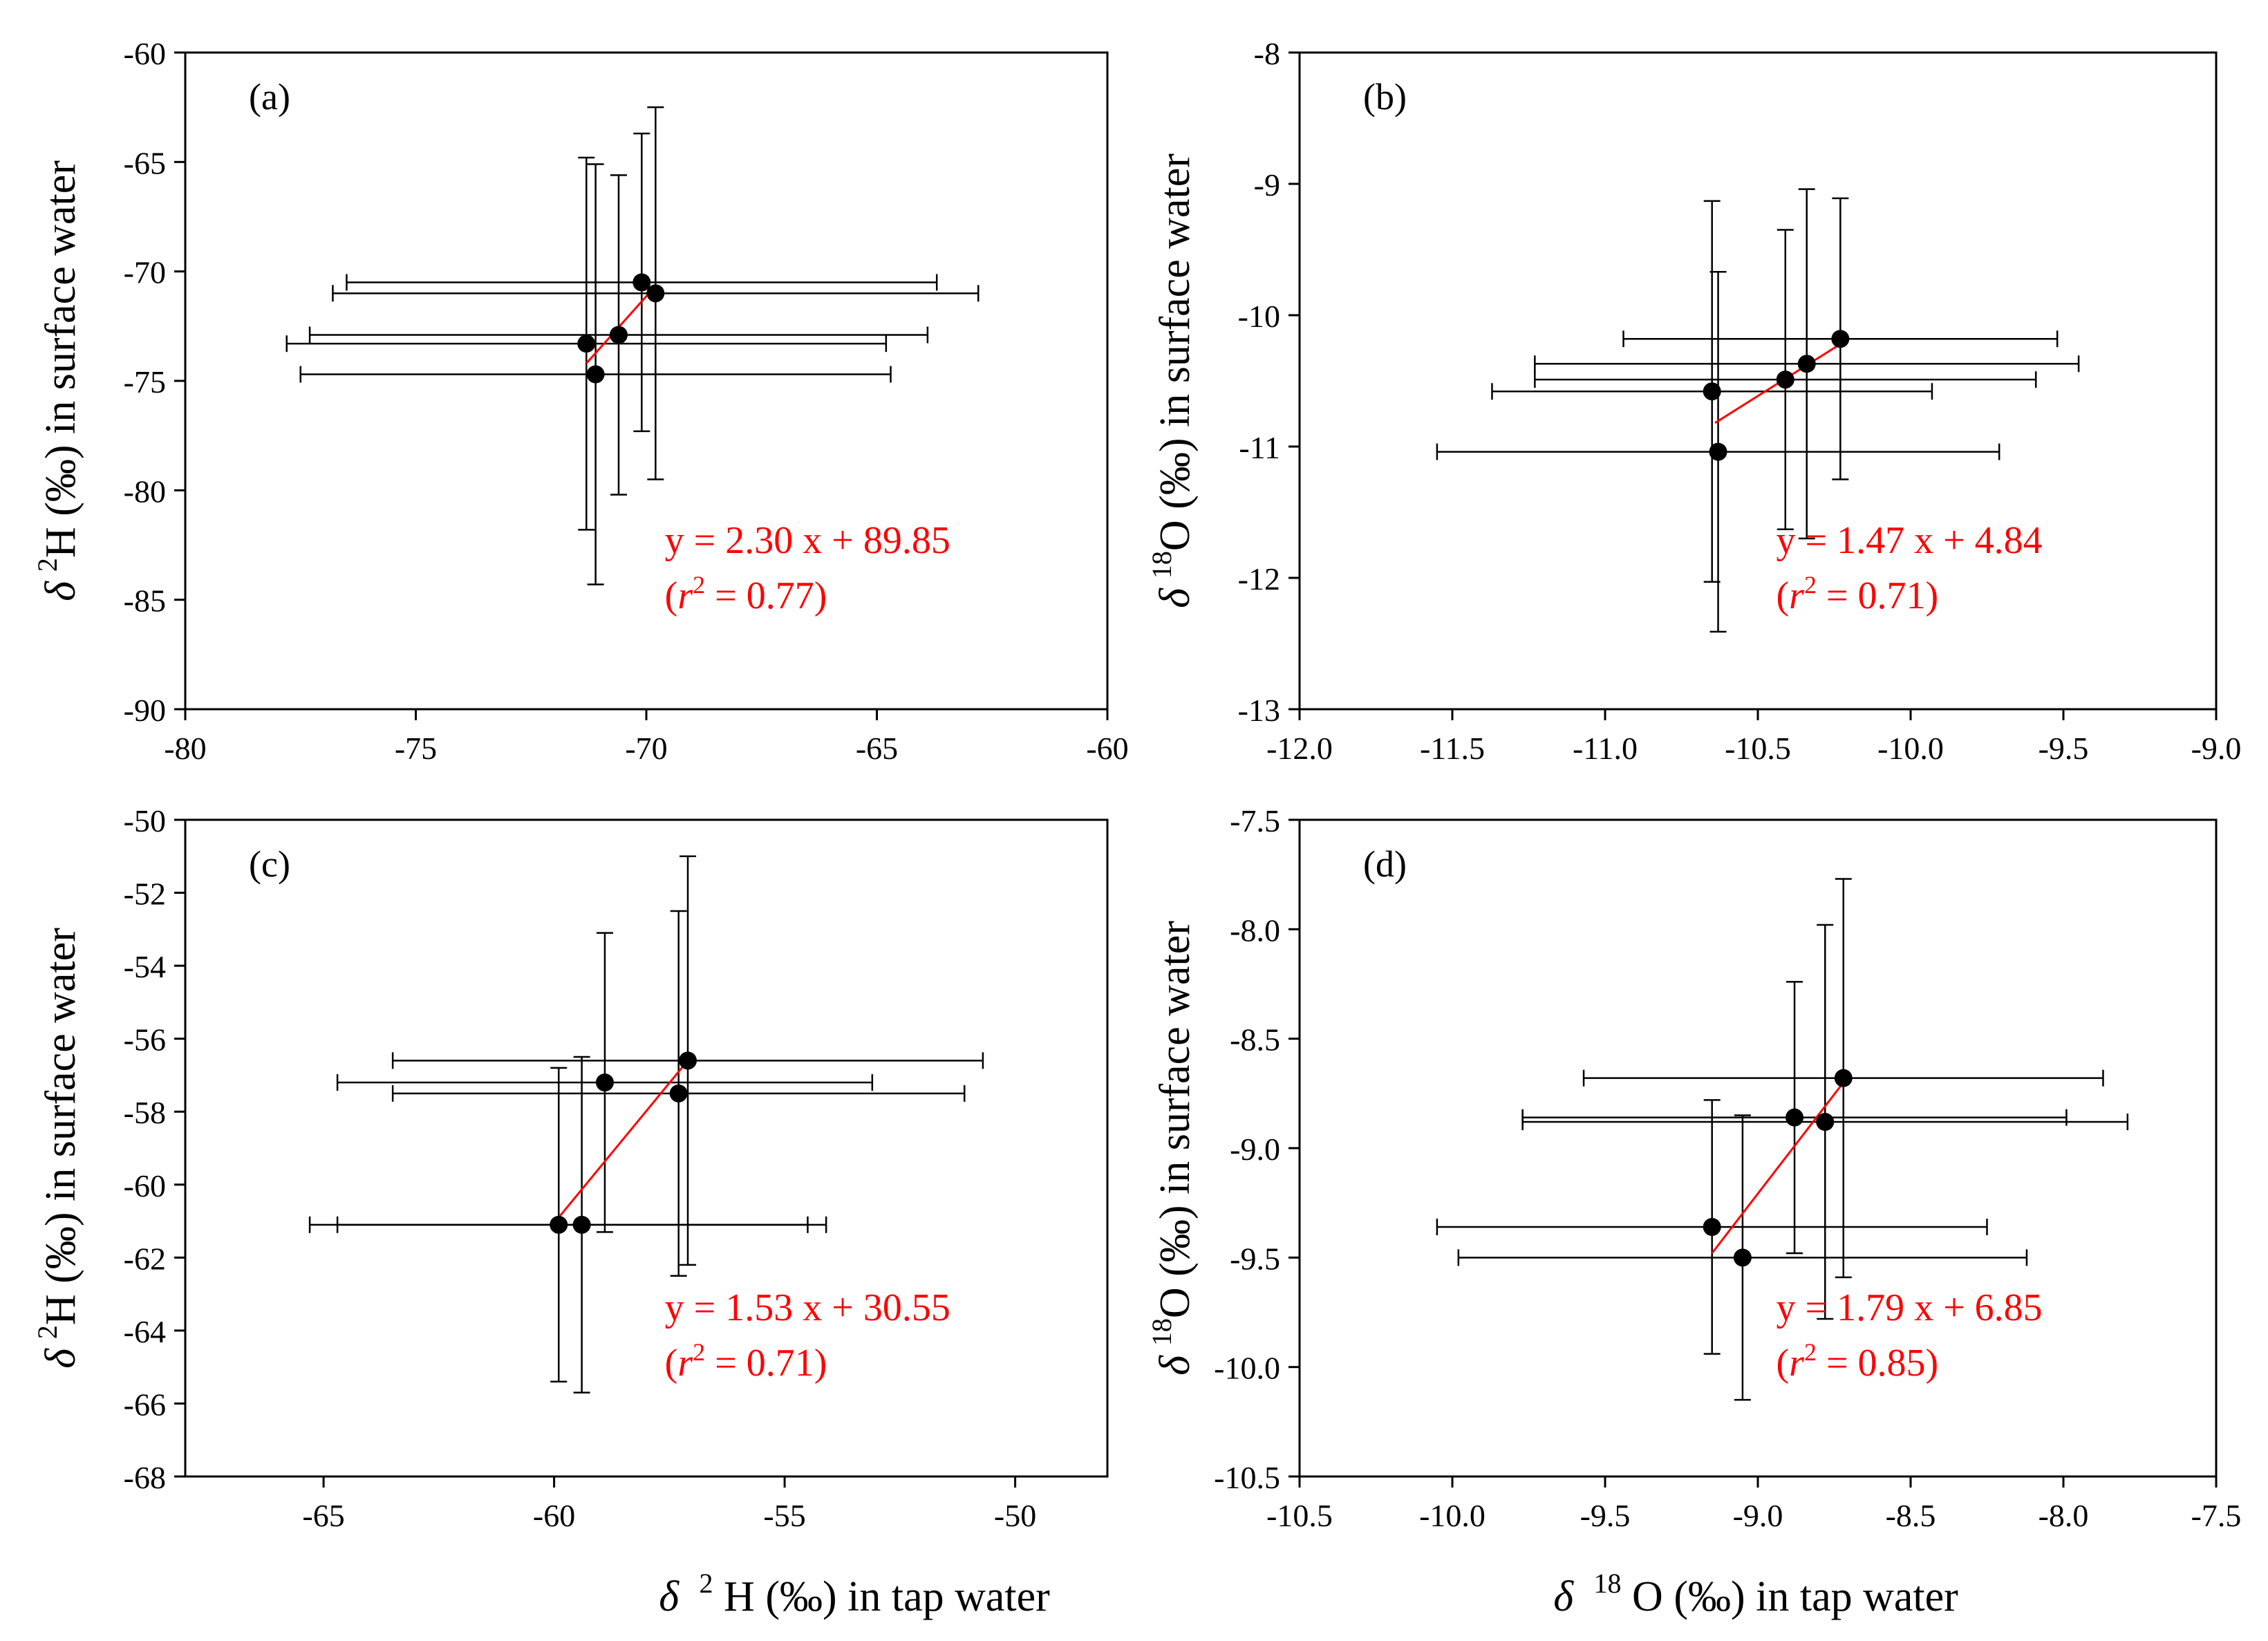 This screenshot has width=2268, height=1641. What do you see at coordinates (855, 1587) in the screenshot?
I see `x-axis-caption-hydrogen: δ 2 H (‰) in tap water` at bounding box center [855, 1587].